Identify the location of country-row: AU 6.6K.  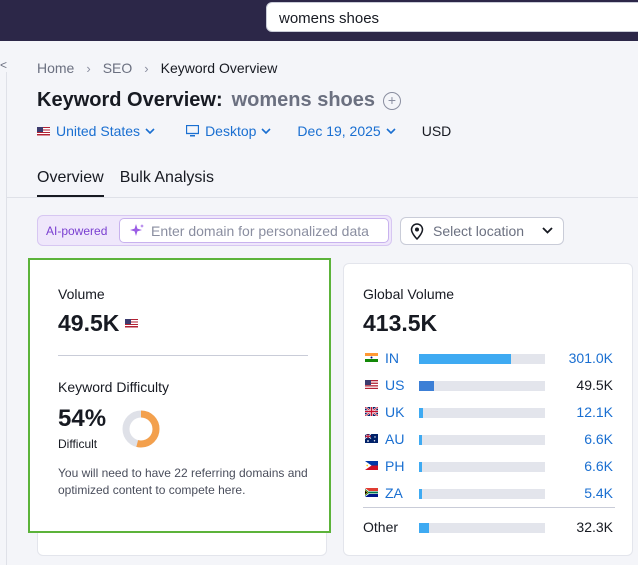
(489, 439).